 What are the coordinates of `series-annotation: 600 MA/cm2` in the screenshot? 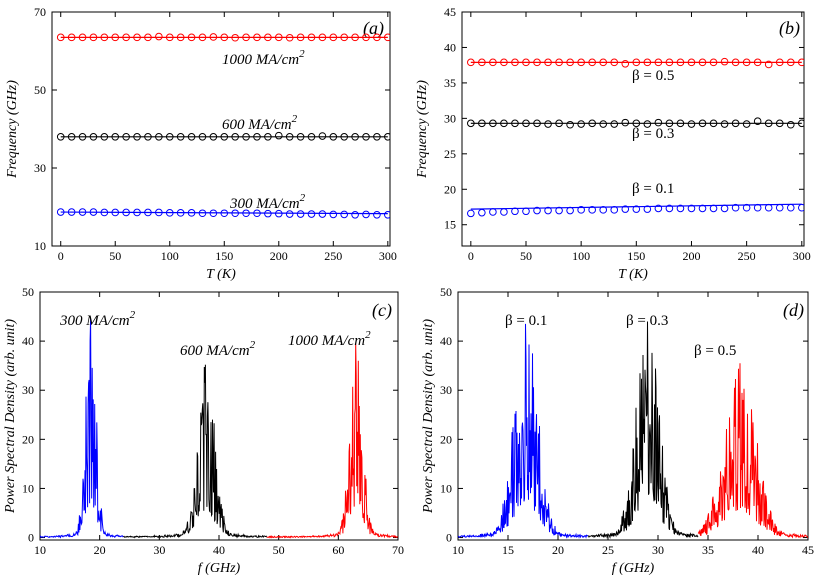 It's located at (218, 349).